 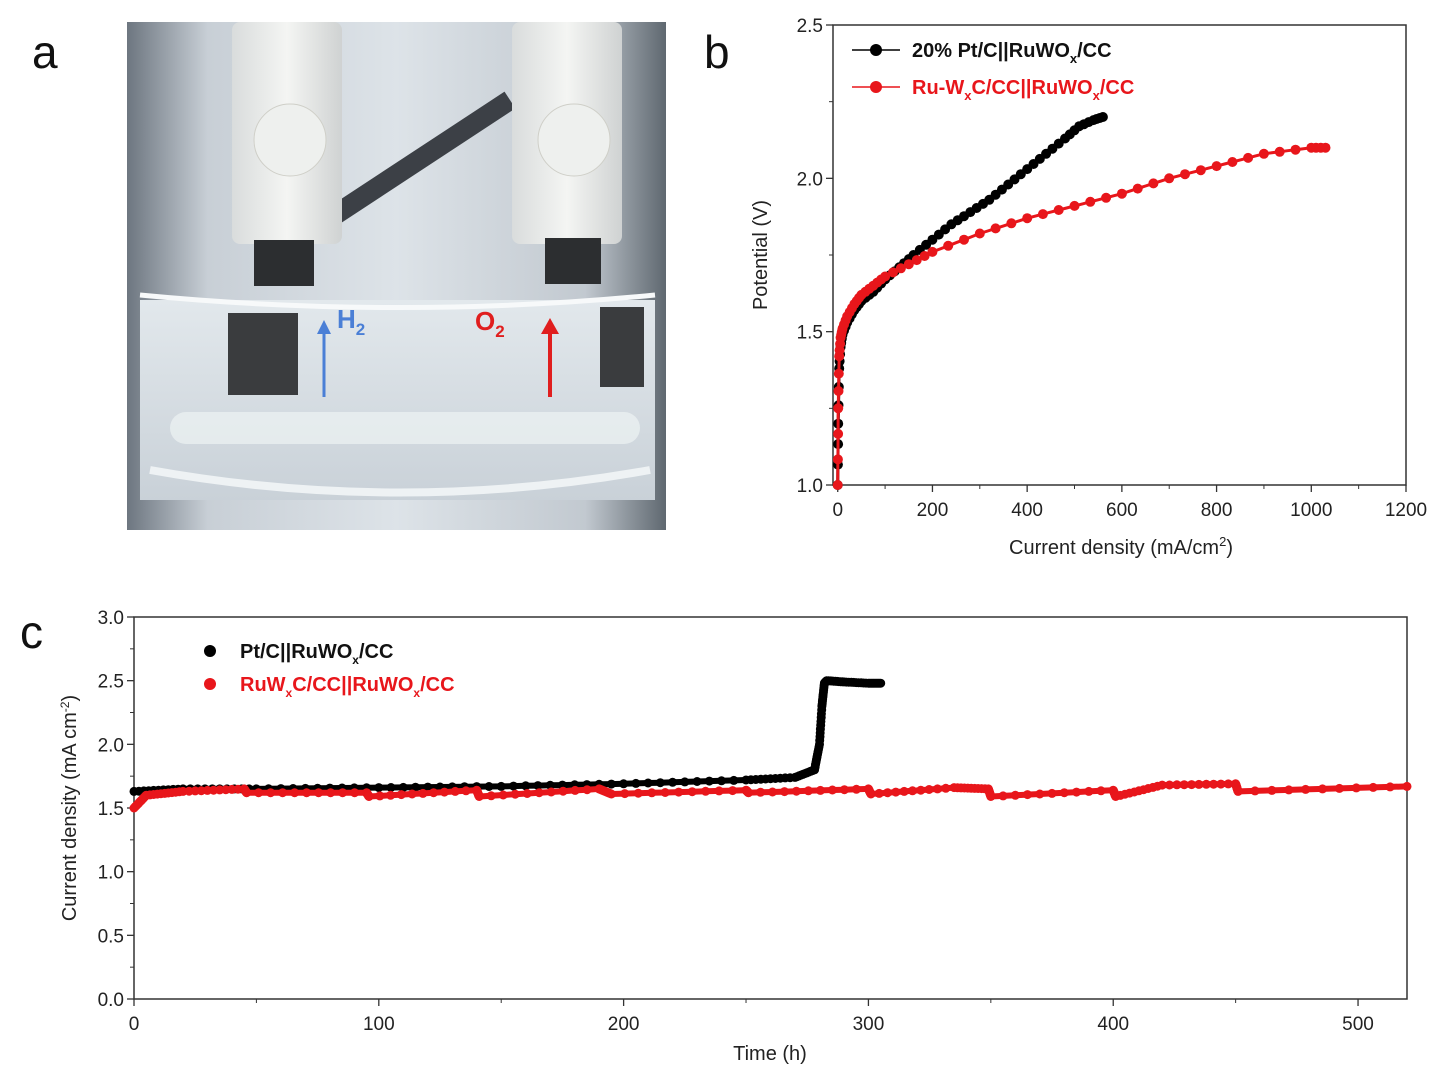 What do you see at coordinates (284, 263) in the screenshot?
I see `photo-left-clamp` at bounding box center [284, 263].